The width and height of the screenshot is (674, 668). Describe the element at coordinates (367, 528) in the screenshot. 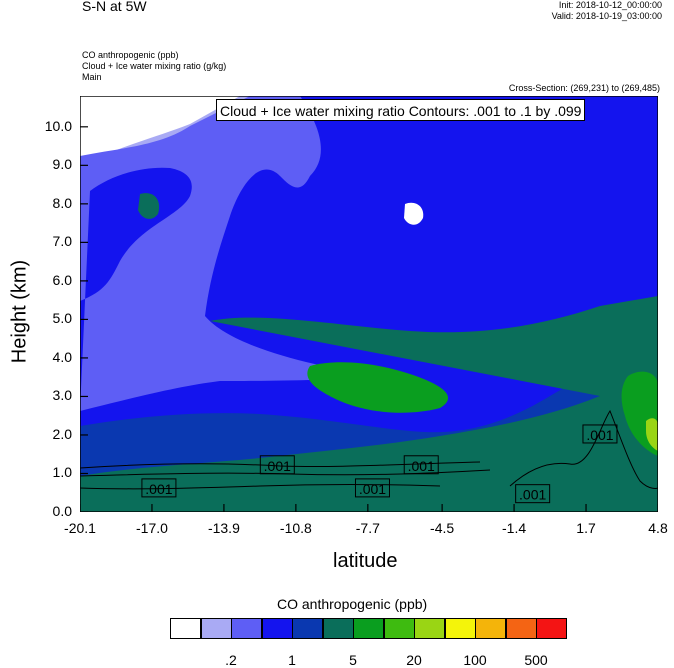

I see `x-tick-label: -7.7` at that location.